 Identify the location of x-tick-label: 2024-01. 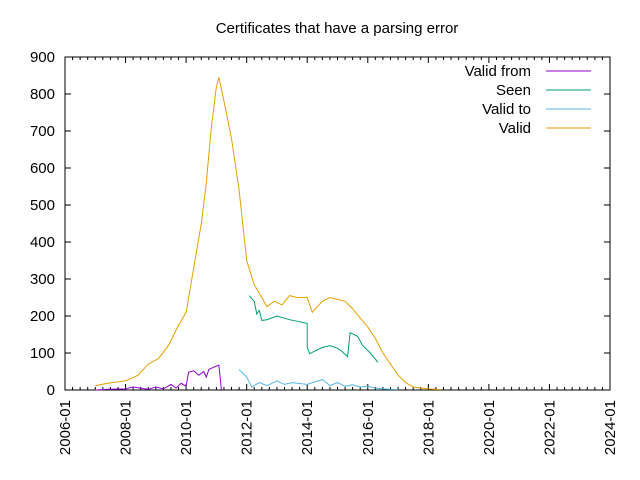
(610, 427).